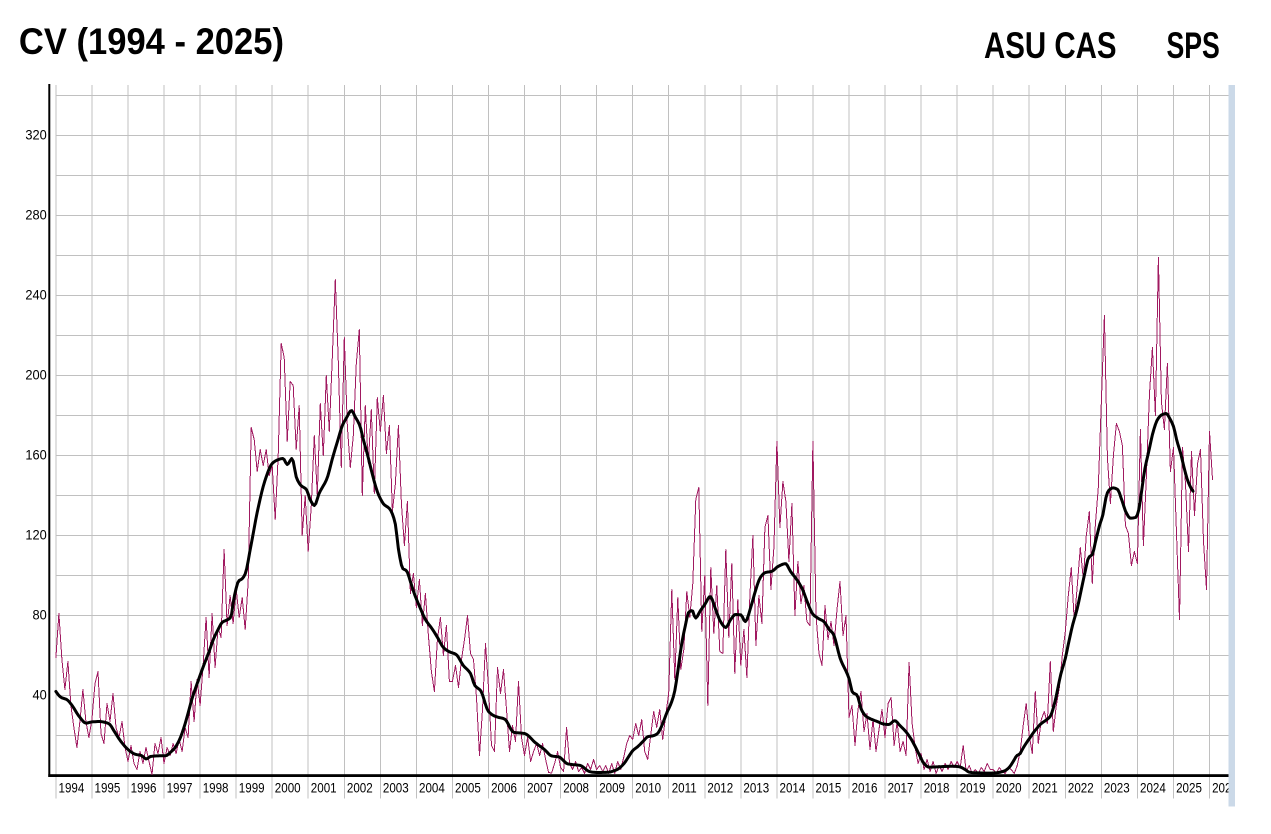 This screenshot has height=834, width=1271. What do you see at coordinates (151, 40) in the screenshot?
I see `svg-text: CV (1994 - 2025)` at bounding box center [151, 40].